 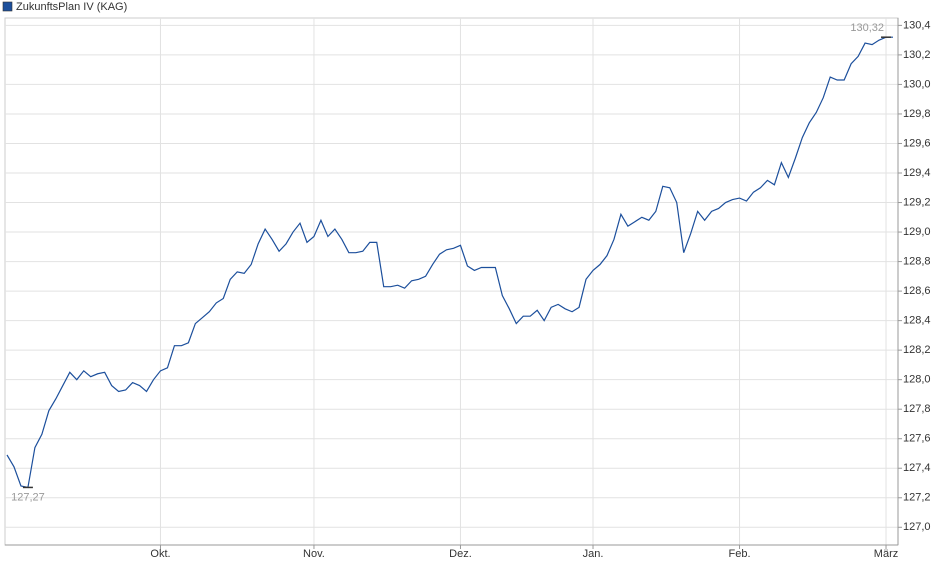 I want to click on y-tick-label: 128,0, so click(x=917, y=380).